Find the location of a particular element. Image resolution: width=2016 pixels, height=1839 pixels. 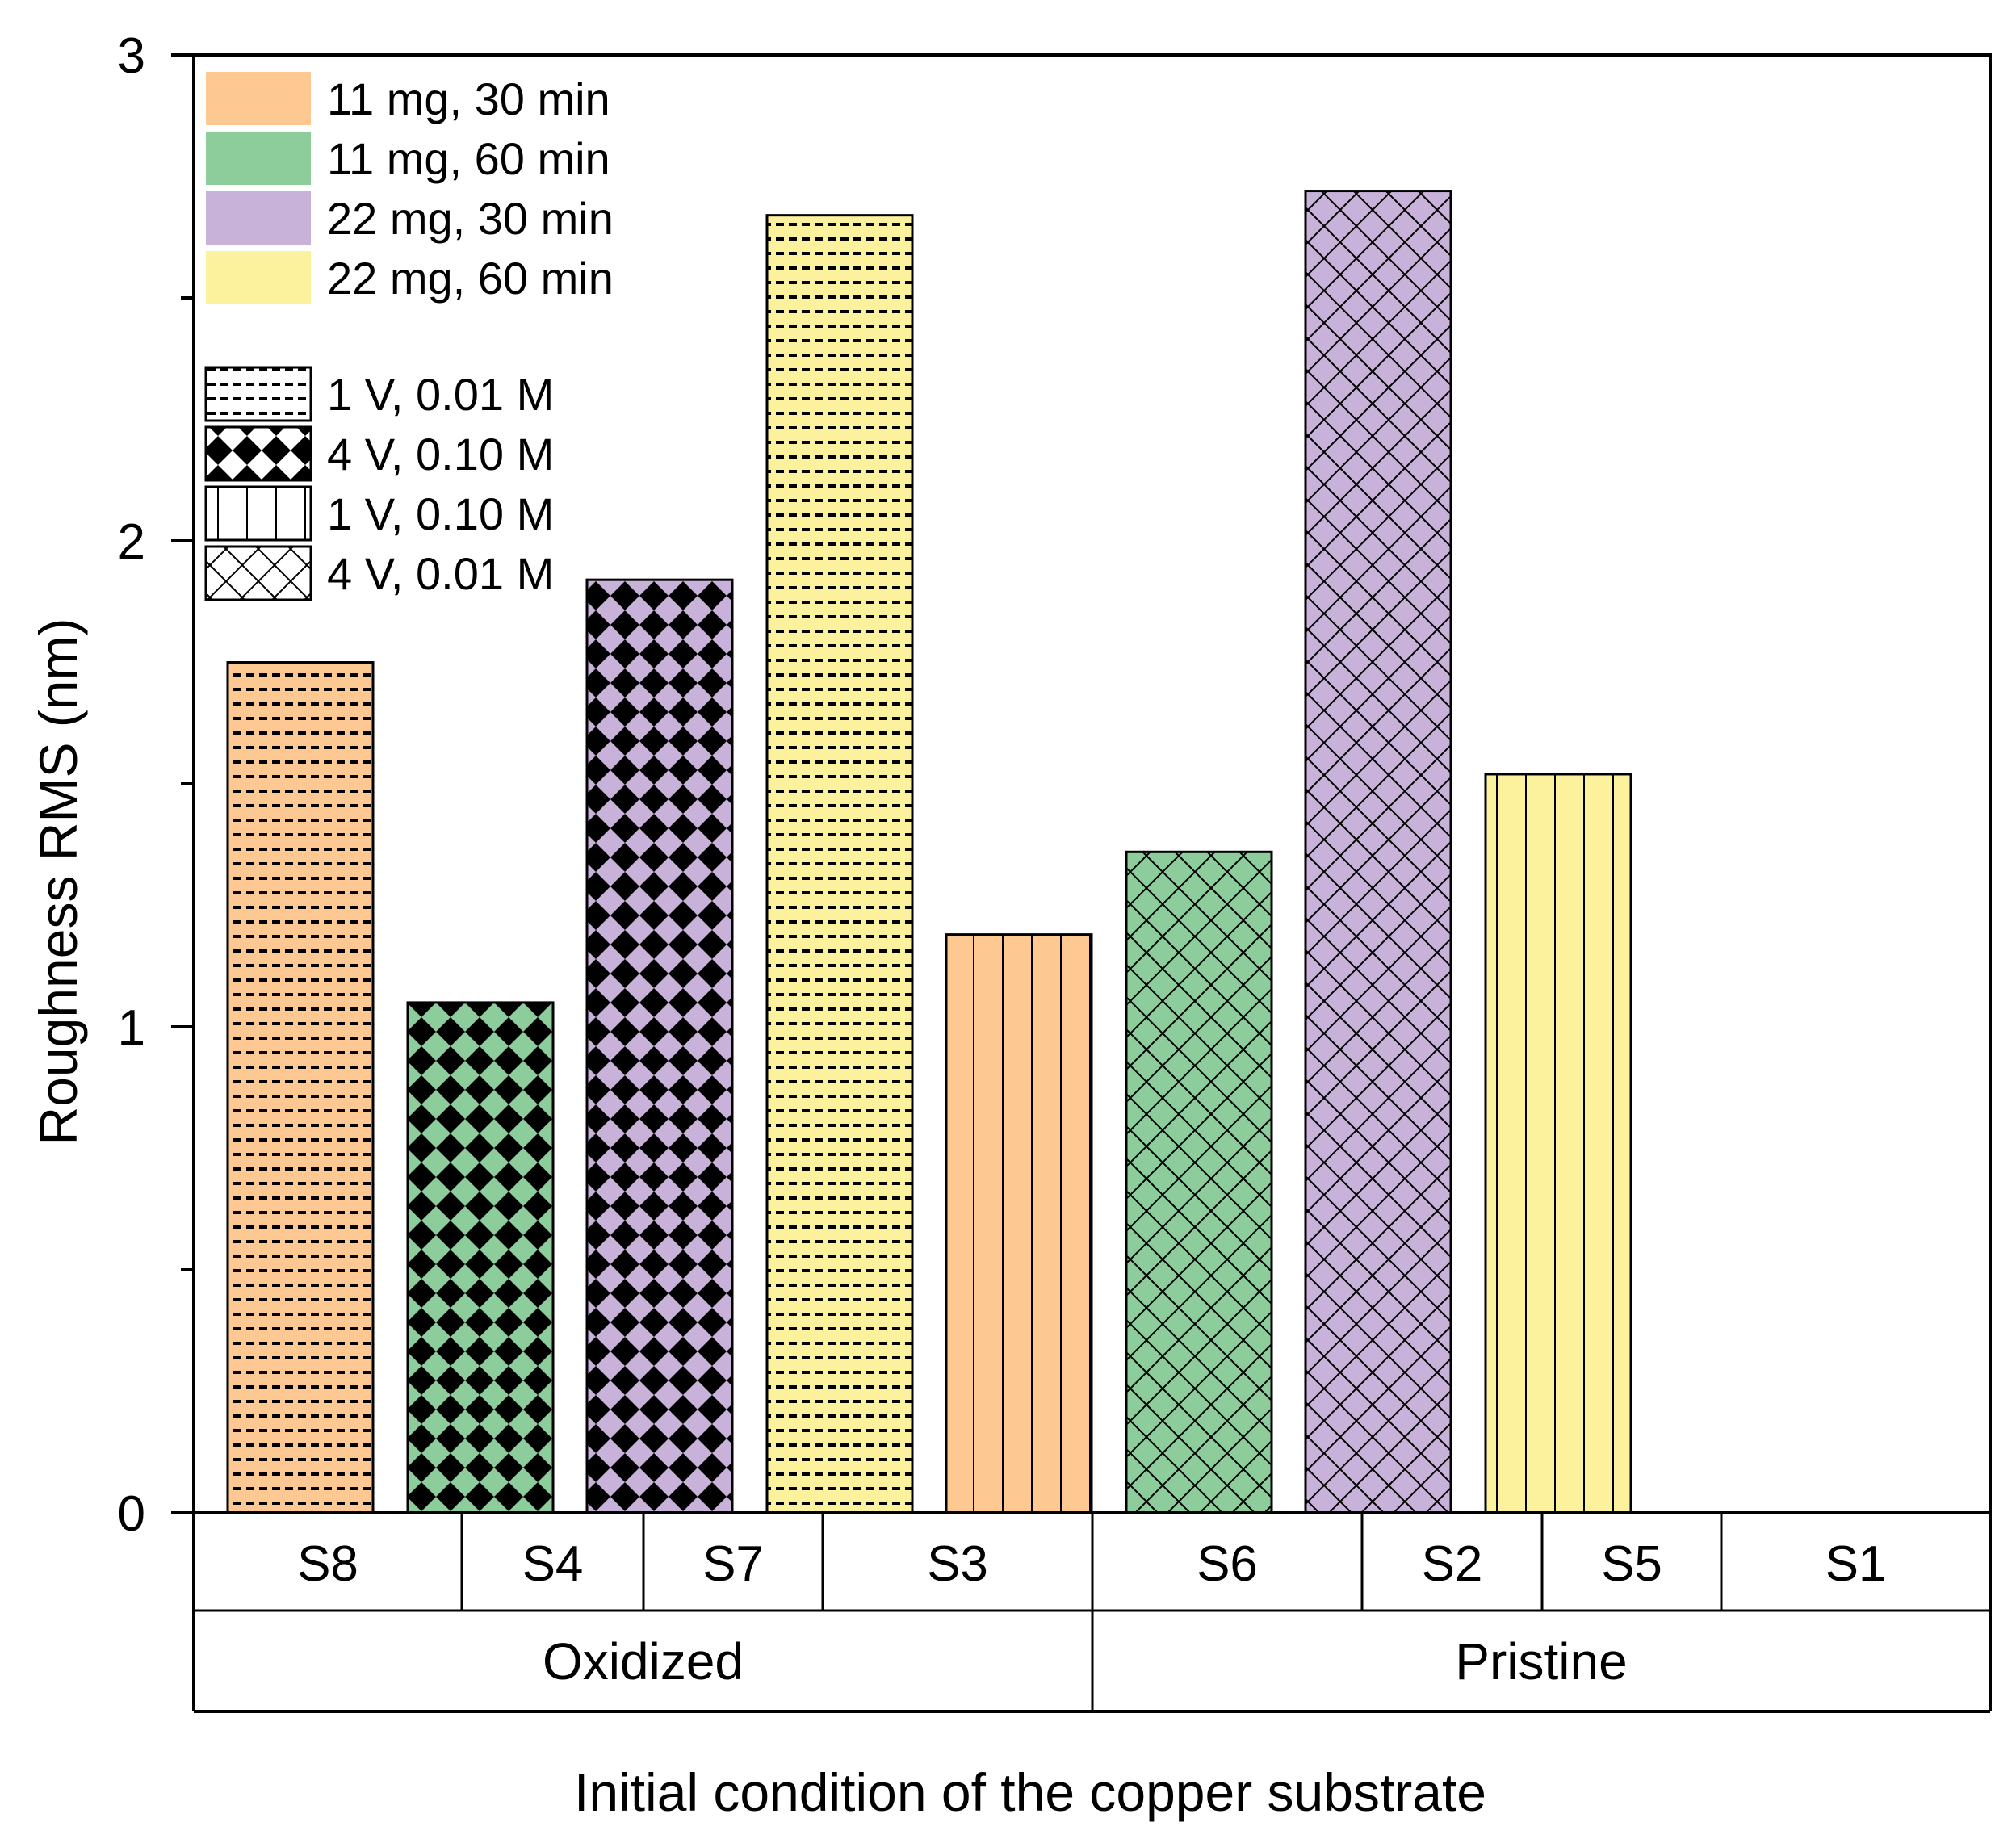

legend-label-11-mg-60-min: 11 mg, 60 min is located at coordinates (469, 158).